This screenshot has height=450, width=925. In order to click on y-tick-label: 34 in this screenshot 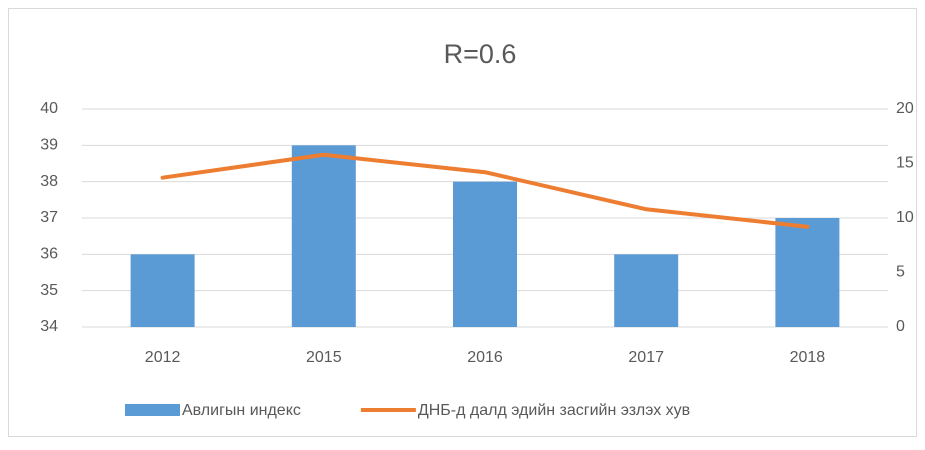, I will do `click(49, 326)`.